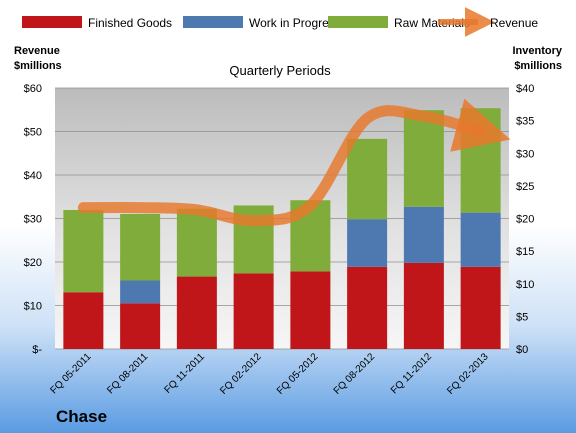 The width and height of the screenshot is (576, 433). I want to click on right-tick-label: $10, so click(525, 285).